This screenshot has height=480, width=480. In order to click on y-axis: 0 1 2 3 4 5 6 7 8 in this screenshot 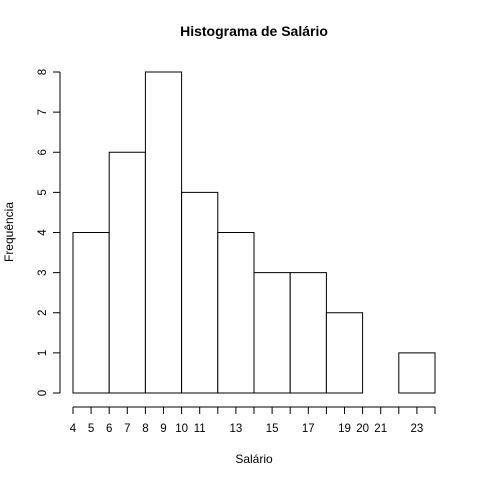, I will do `click(49, 232)`.